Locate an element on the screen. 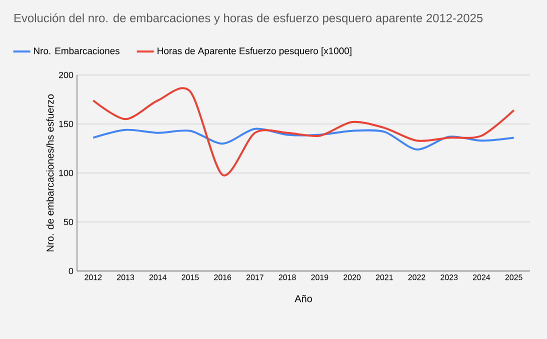 The height and width of the screenshot is (339, 547). legend-label: Nro. Embarcaciones is located at coordinates (77, 50).